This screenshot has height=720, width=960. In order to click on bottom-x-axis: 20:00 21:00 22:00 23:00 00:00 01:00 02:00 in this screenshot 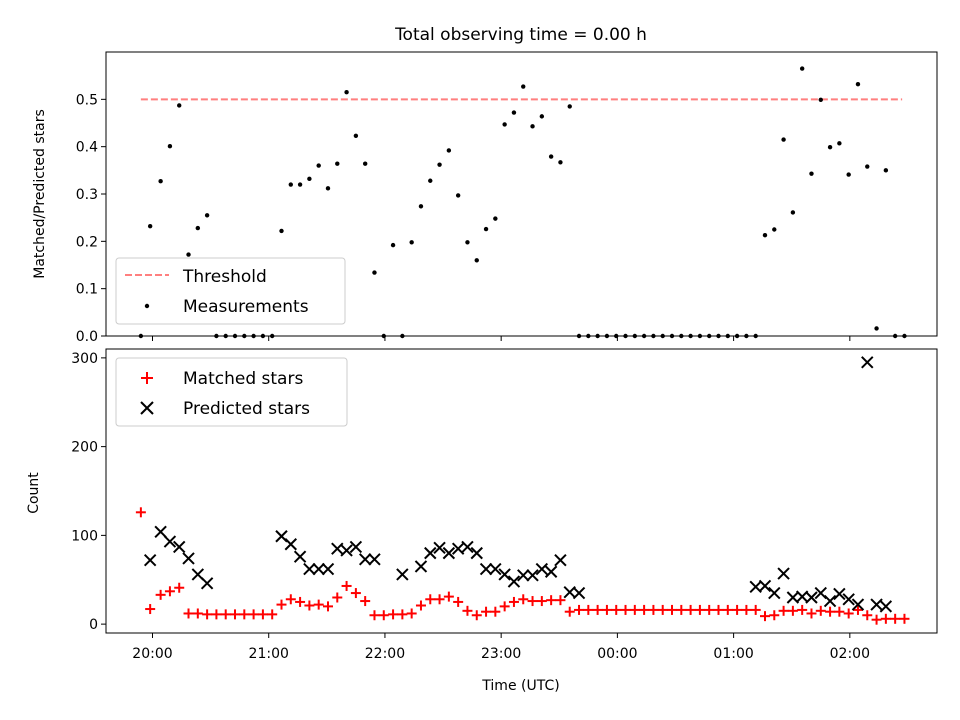, I will do `click(501, 647)`.